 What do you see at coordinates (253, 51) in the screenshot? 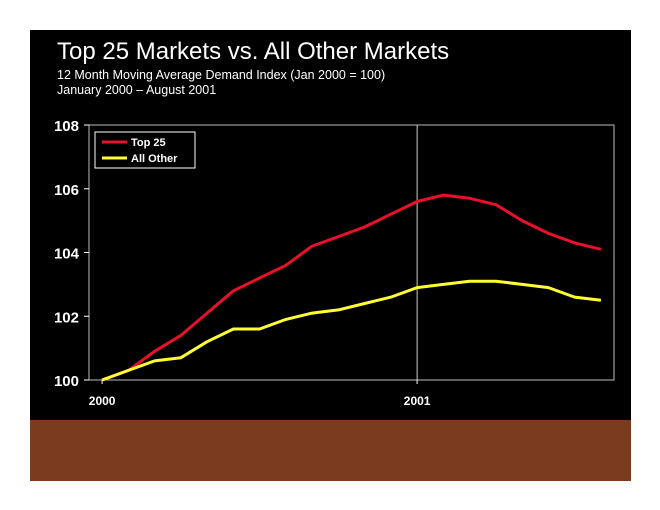
I see `chart-title: Top 25 Markets vs. All Other Markets` at bounding box center [253, 51].